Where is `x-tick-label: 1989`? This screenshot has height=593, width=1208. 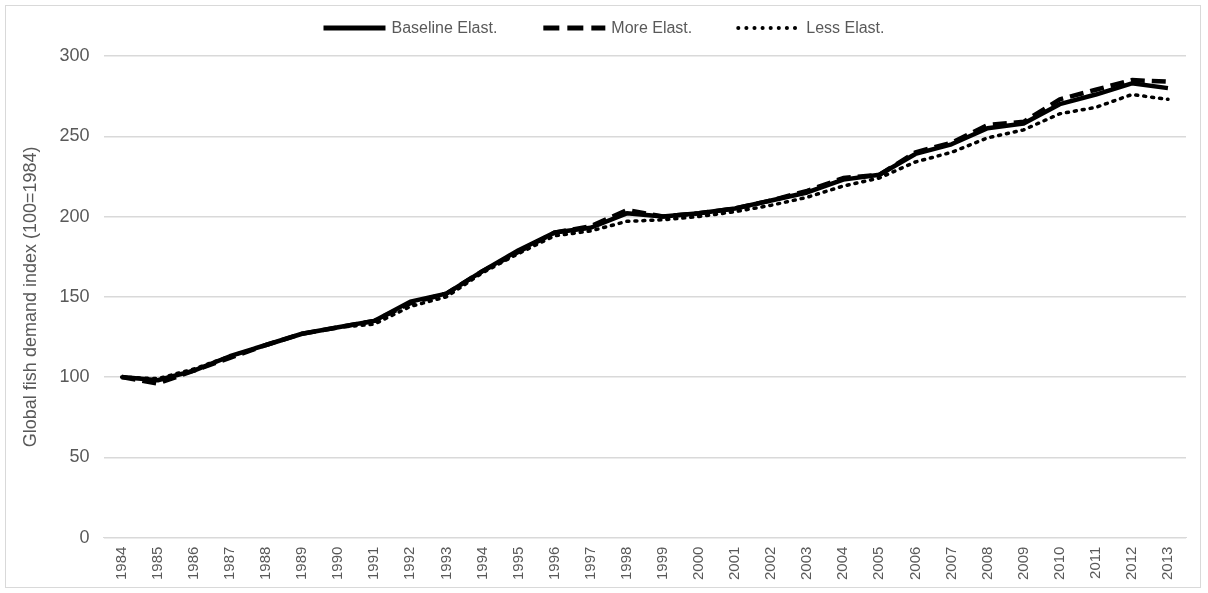 x-tick-label: 1989 is located at coordinates (301, 563).